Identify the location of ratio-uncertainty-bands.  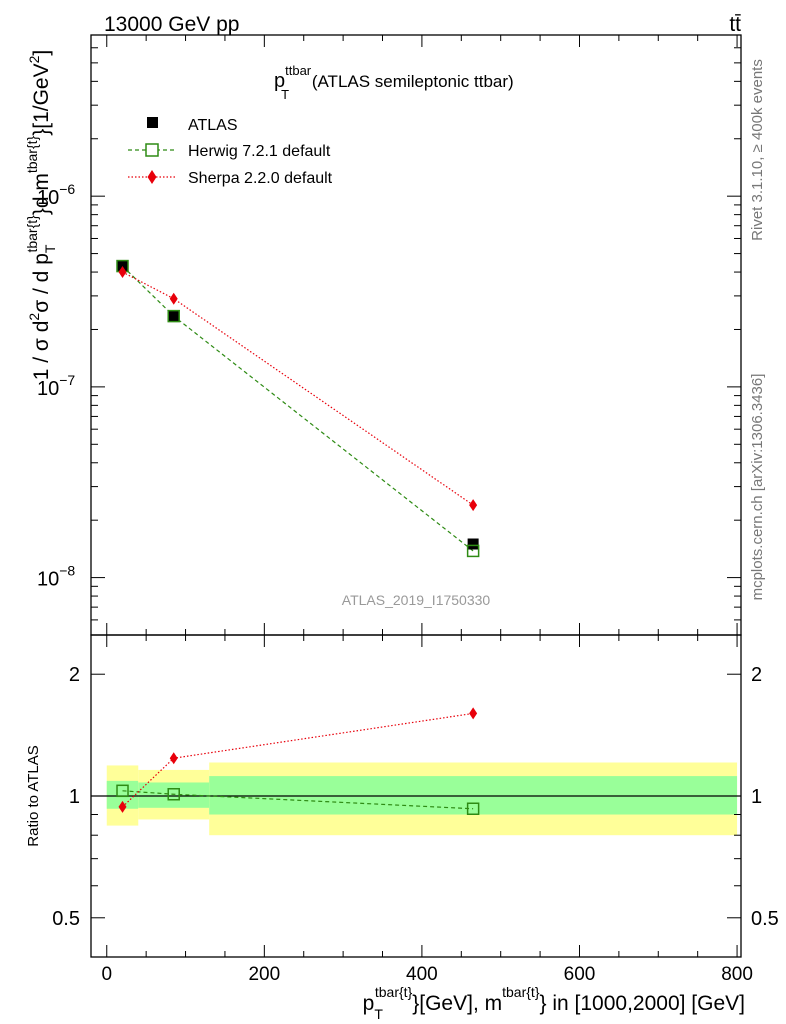
(416, 799).